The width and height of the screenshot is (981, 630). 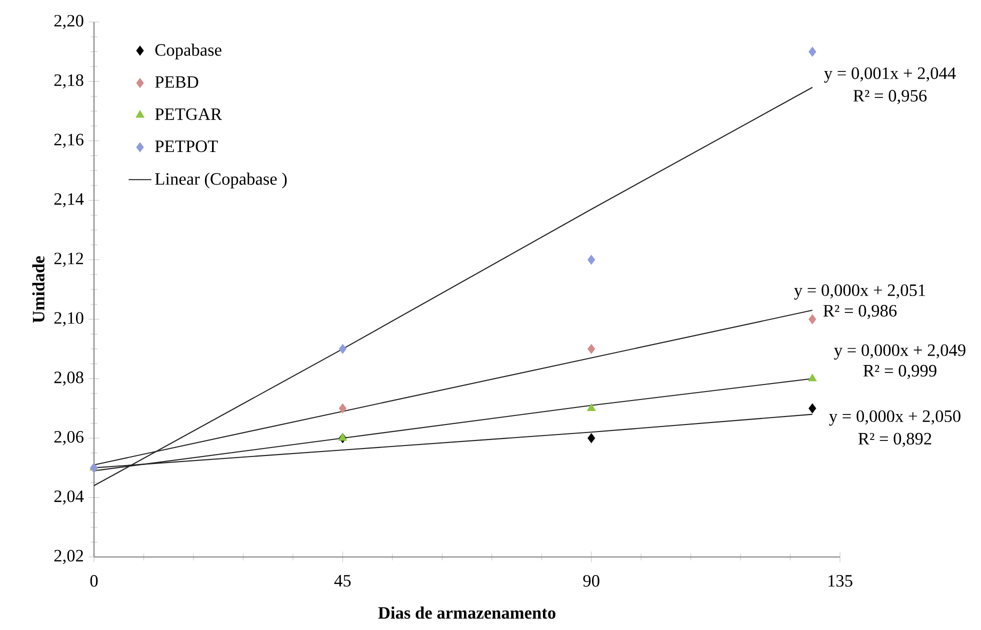 I want to click on y-tick-label: 2,20, so click(x=69, y=22).